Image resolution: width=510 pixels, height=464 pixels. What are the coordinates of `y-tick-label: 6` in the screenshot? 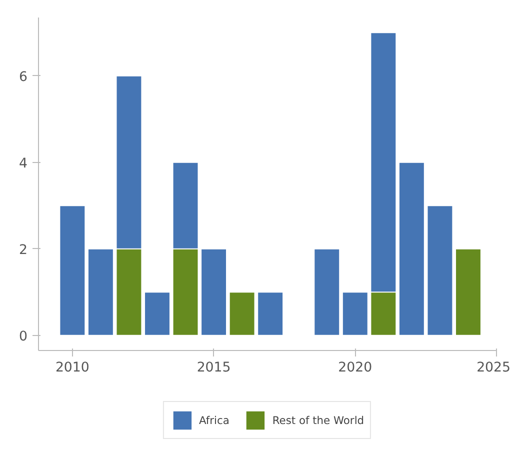 It's located at (23, 77).